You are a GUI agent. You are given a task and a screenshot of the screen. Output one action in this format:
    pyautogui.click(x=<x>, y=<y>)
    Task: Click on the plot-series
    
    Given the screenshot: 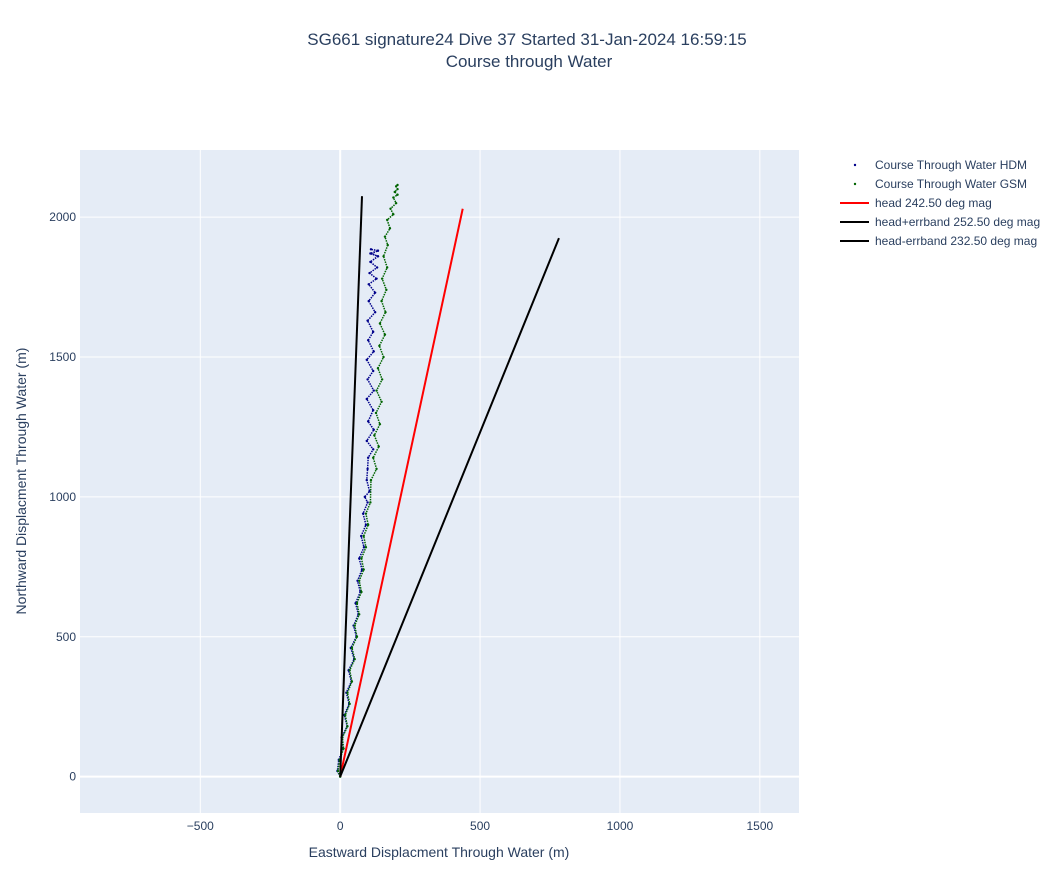 What is the action you would take?
    pyautogui.click(x=448, y=480)
    